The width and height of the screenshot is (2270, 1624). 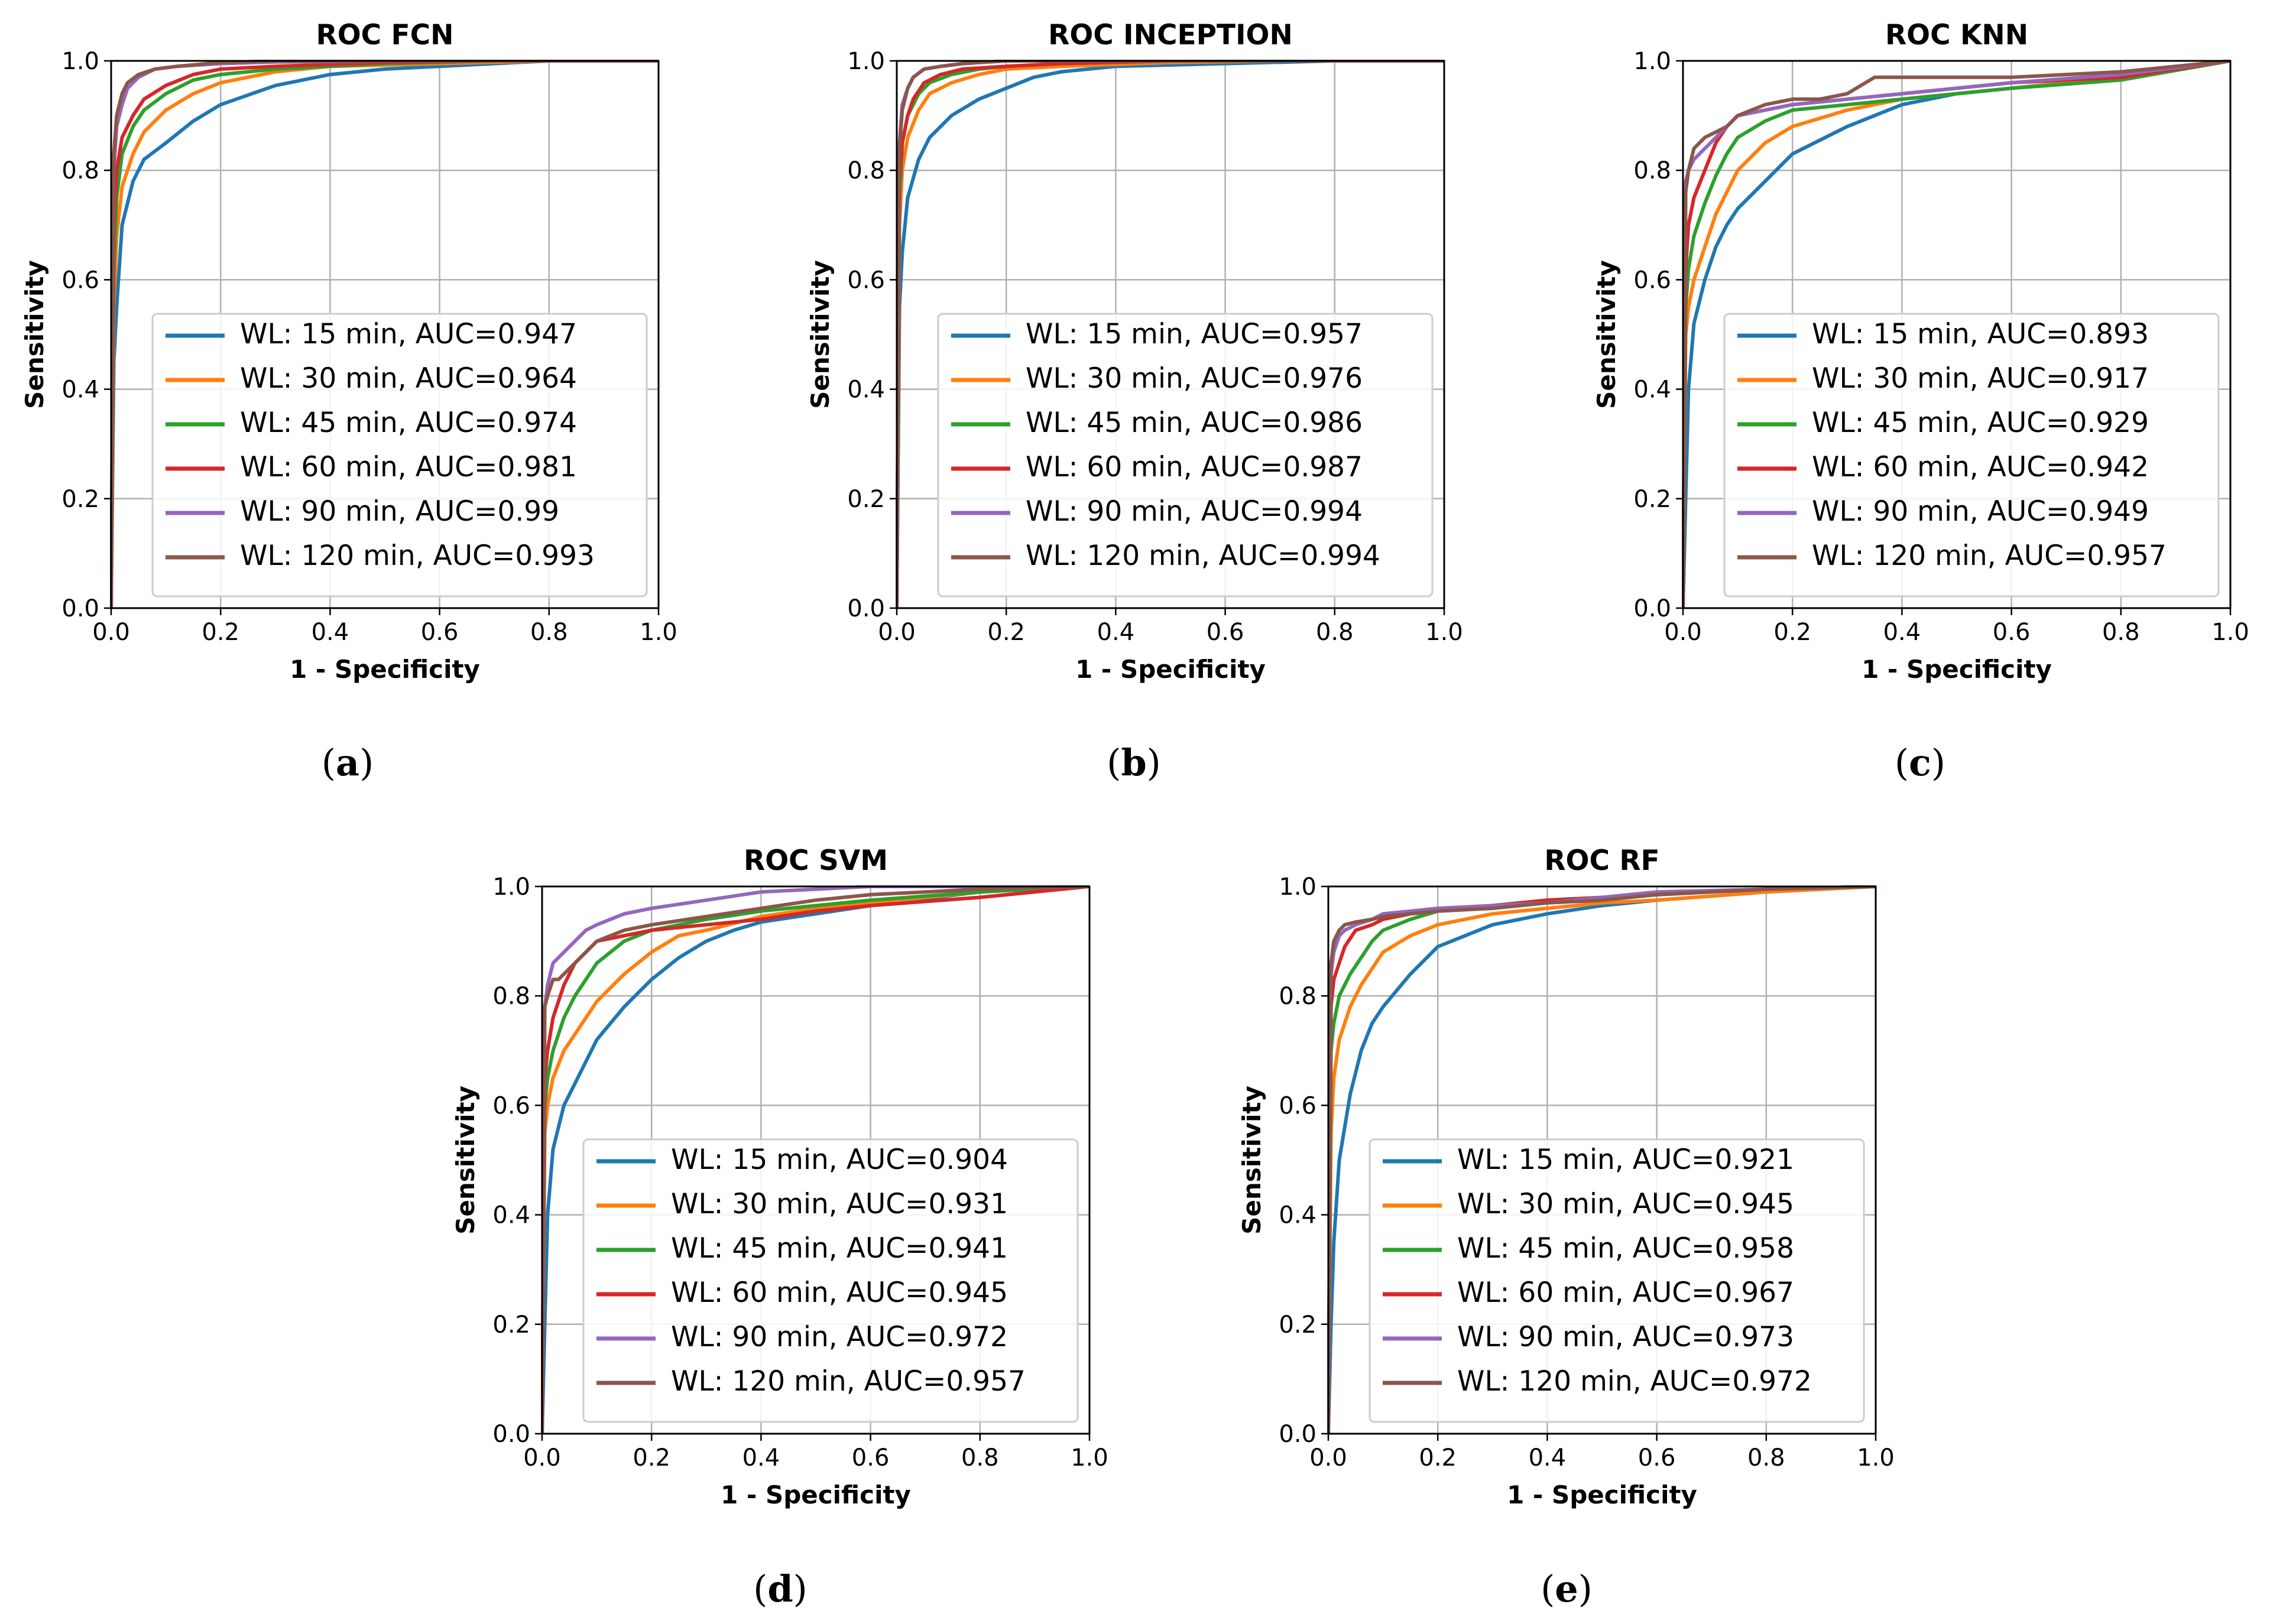 I want to click on legend-label-3: WL: 45 min, AUC=0.974, so click(x=408, y=423).